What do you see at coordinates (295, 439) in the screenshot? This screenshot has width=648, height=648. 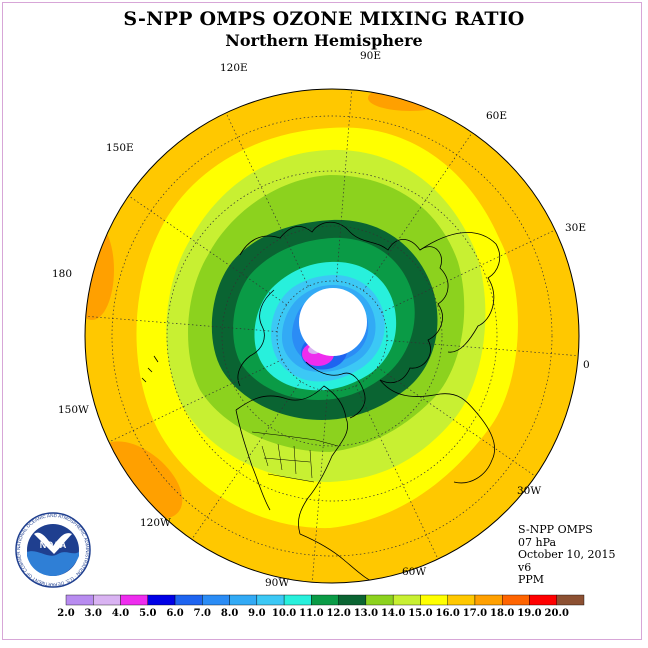 I see `us-canada-border` at bounding box center [295, 439].